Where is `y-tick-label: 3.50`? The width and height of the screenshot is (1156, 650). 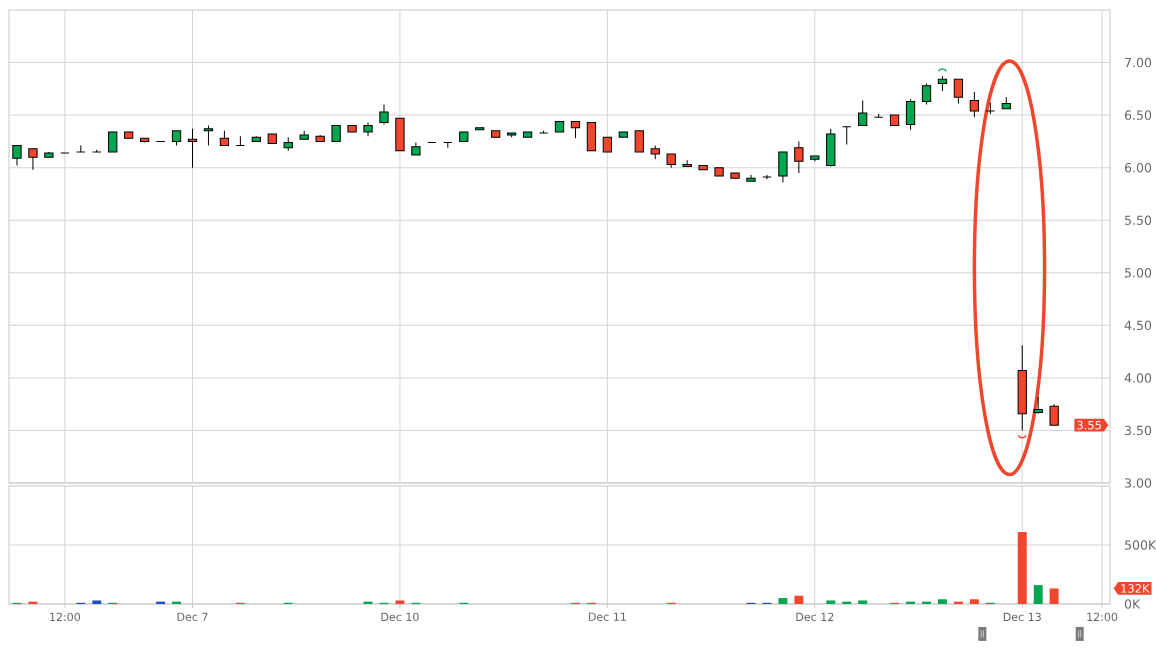 y-tick-label: 3.50 is located at coordinates (1138, 430).